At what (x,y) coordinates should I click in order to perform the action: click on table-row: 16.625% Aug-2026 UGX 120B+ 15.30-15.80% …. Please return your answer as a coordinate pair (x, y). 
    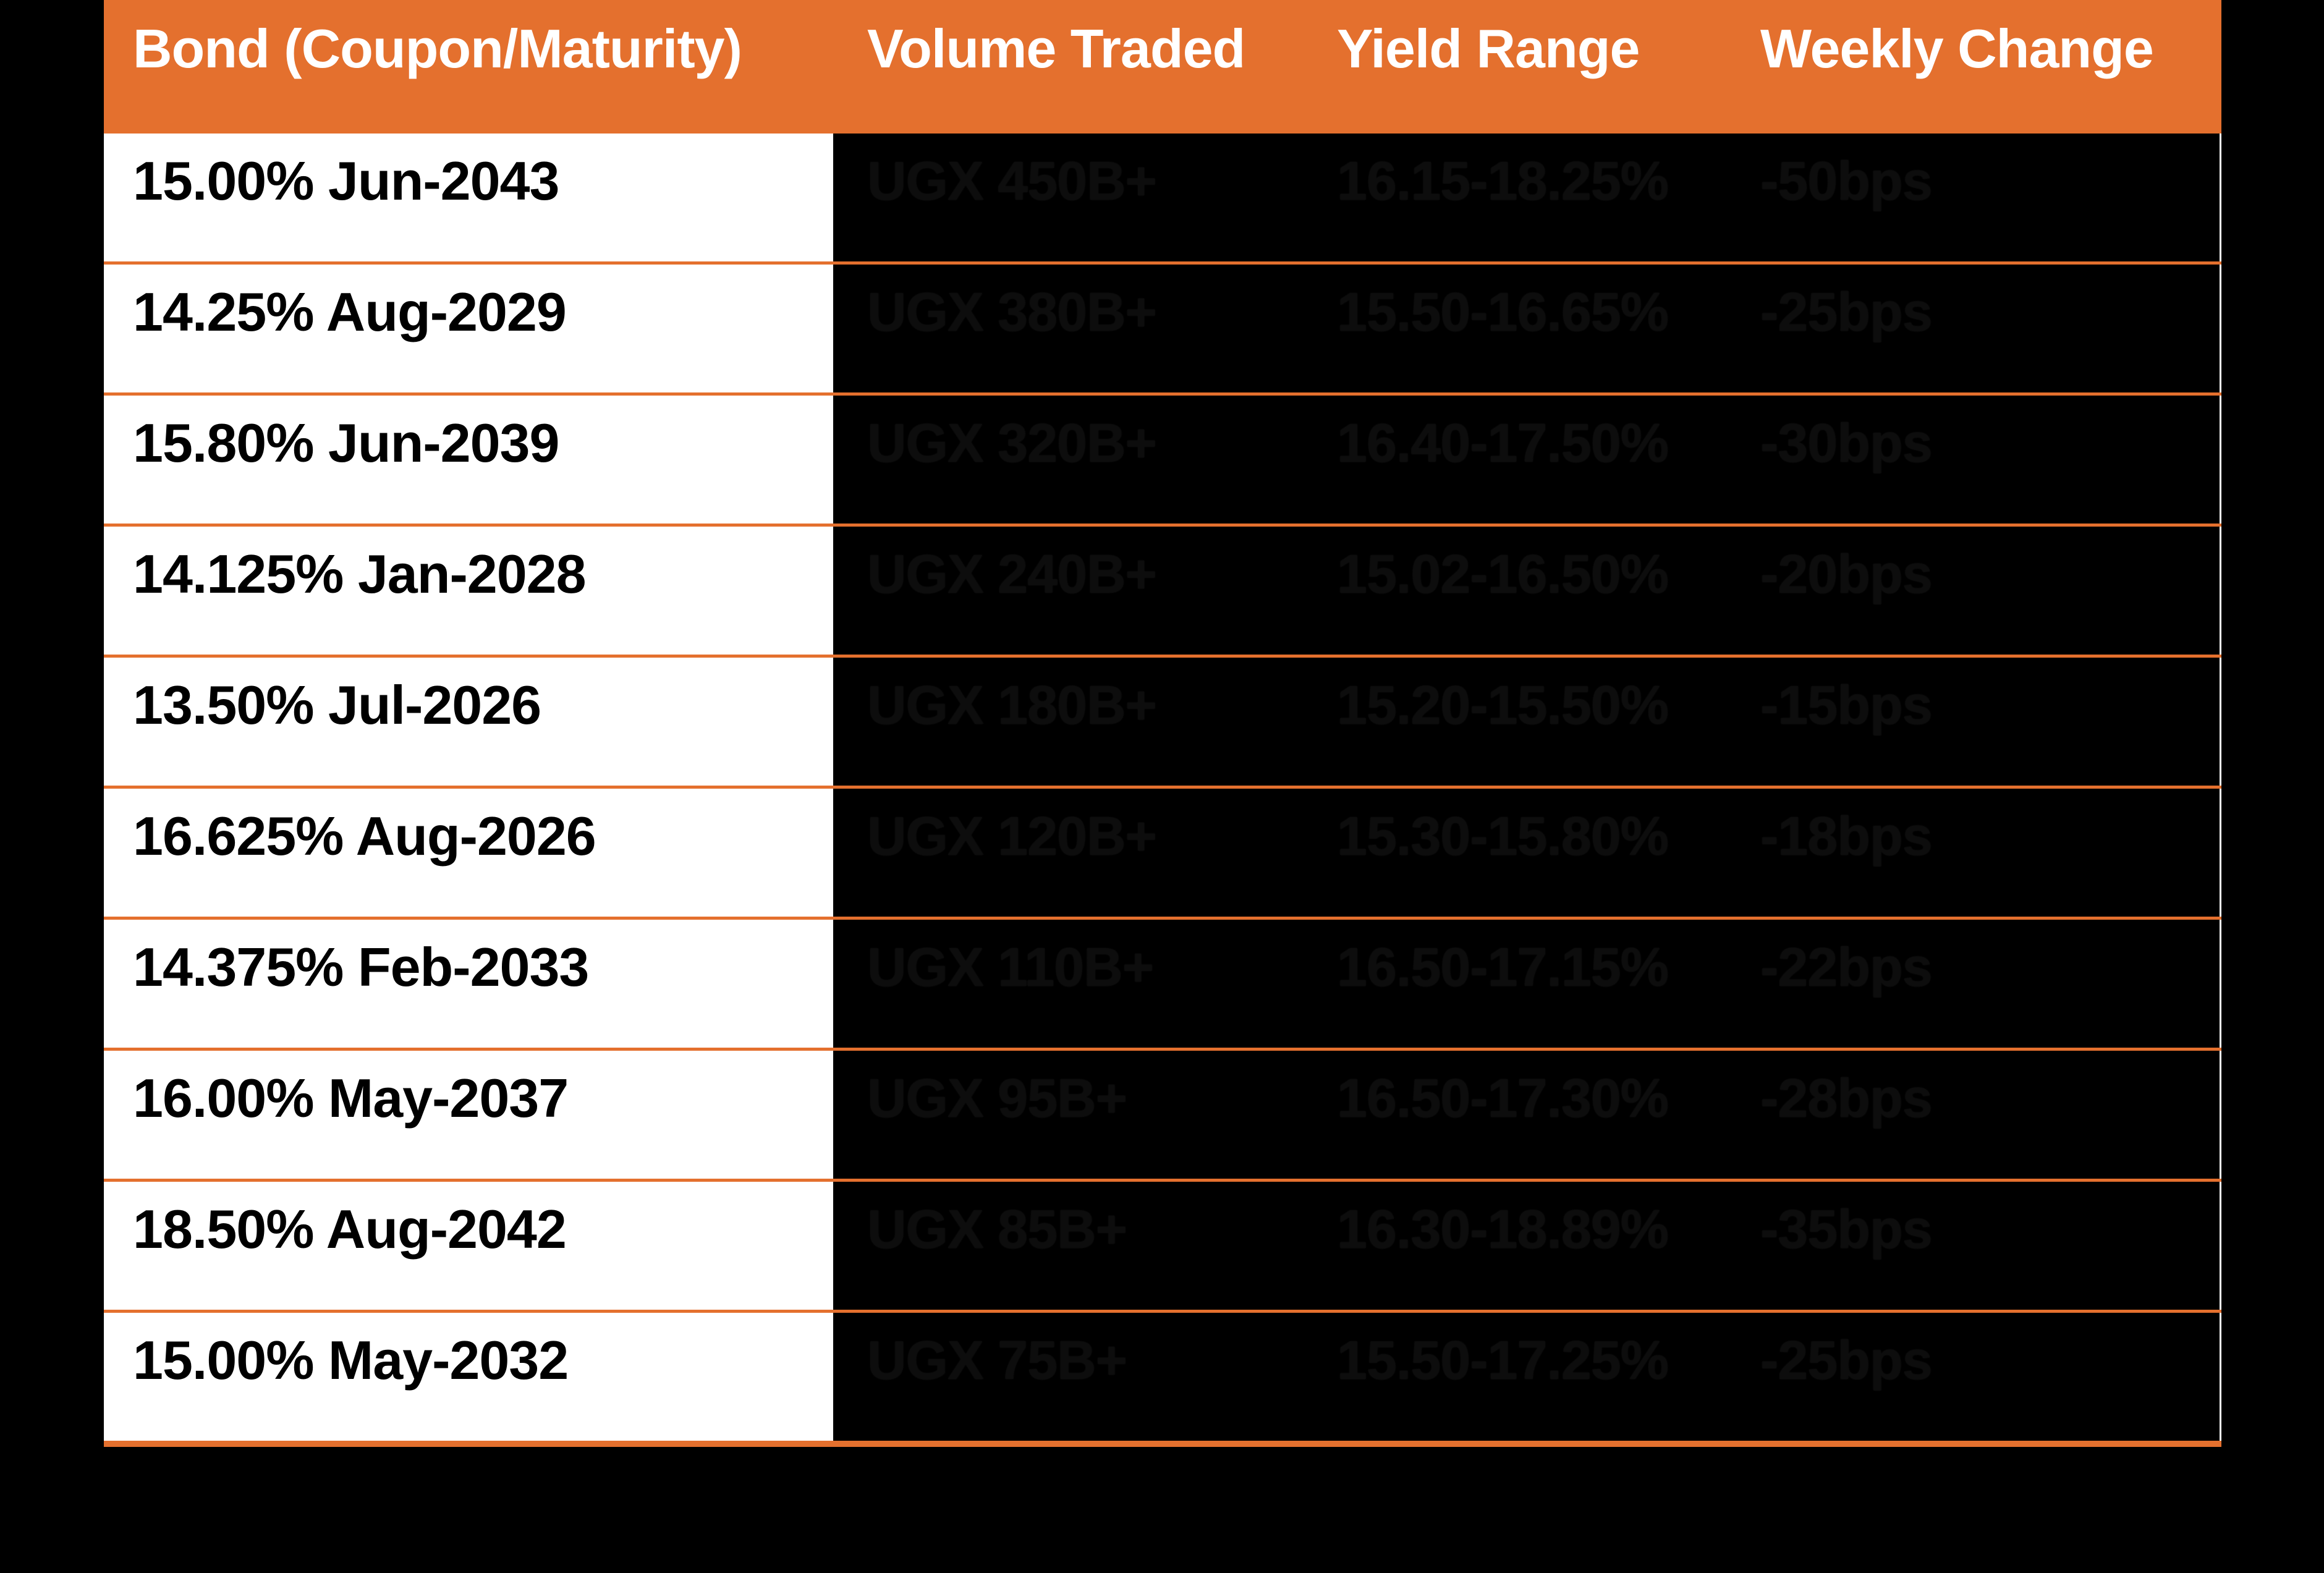
    Looking at the image, I should click on (1162, 855).